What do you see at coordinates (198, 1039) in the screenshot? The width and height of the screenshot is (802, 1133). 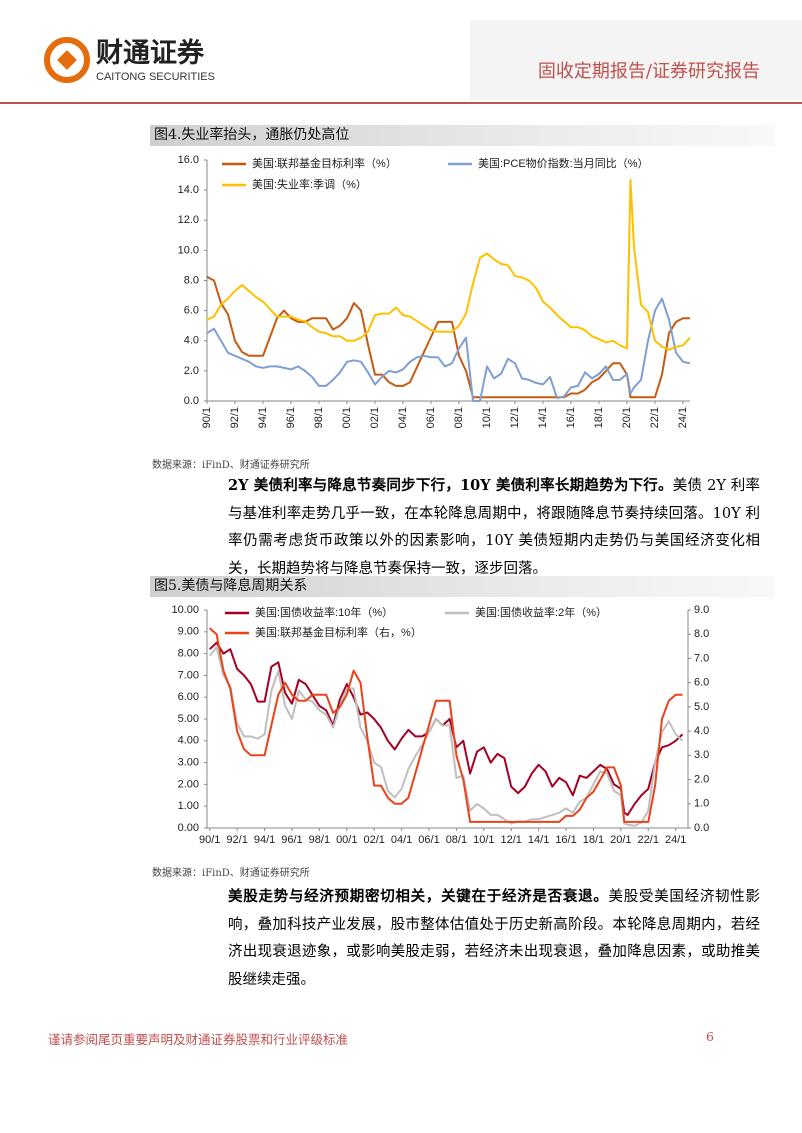 I see `footer-disclaimer: 谨请参阅尾页重要声明及财通证券股票和行业评级标准` at bounding box center [198, 1039].